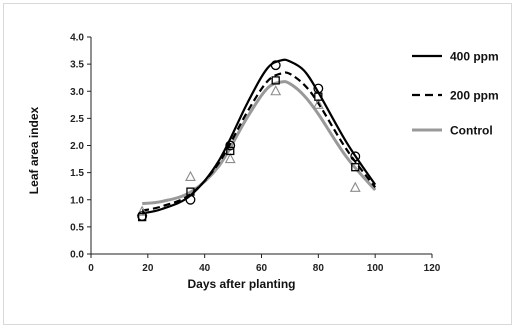  What do you see at coordinates (77, 119) in the screenshot?
I see `y-tick-label: 2.5` at bounding box center [77, 119].